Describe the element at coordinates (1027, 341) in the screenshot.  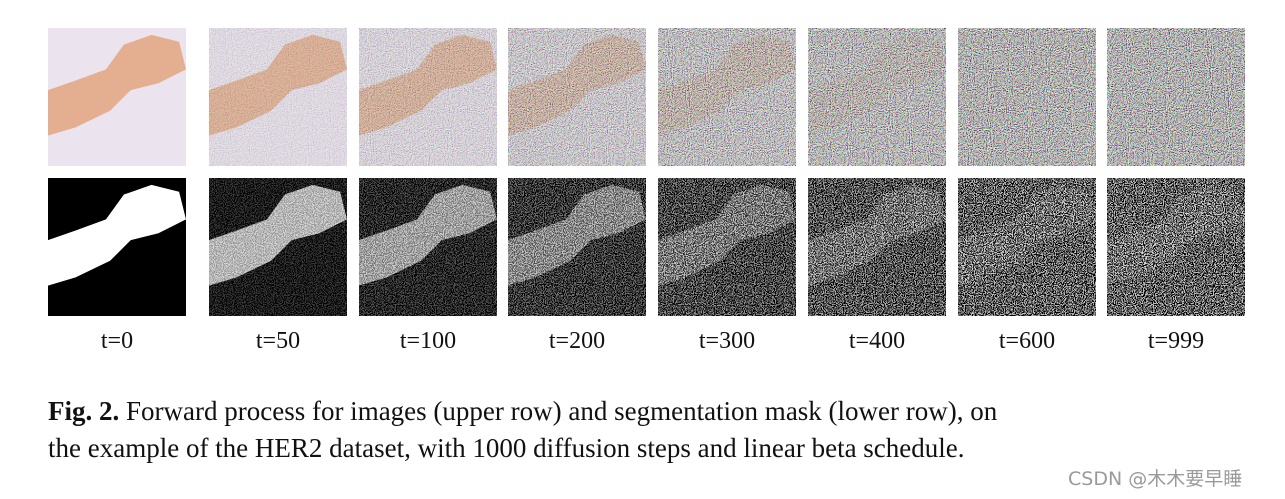
I see `timestep-label: t=600` at that location.